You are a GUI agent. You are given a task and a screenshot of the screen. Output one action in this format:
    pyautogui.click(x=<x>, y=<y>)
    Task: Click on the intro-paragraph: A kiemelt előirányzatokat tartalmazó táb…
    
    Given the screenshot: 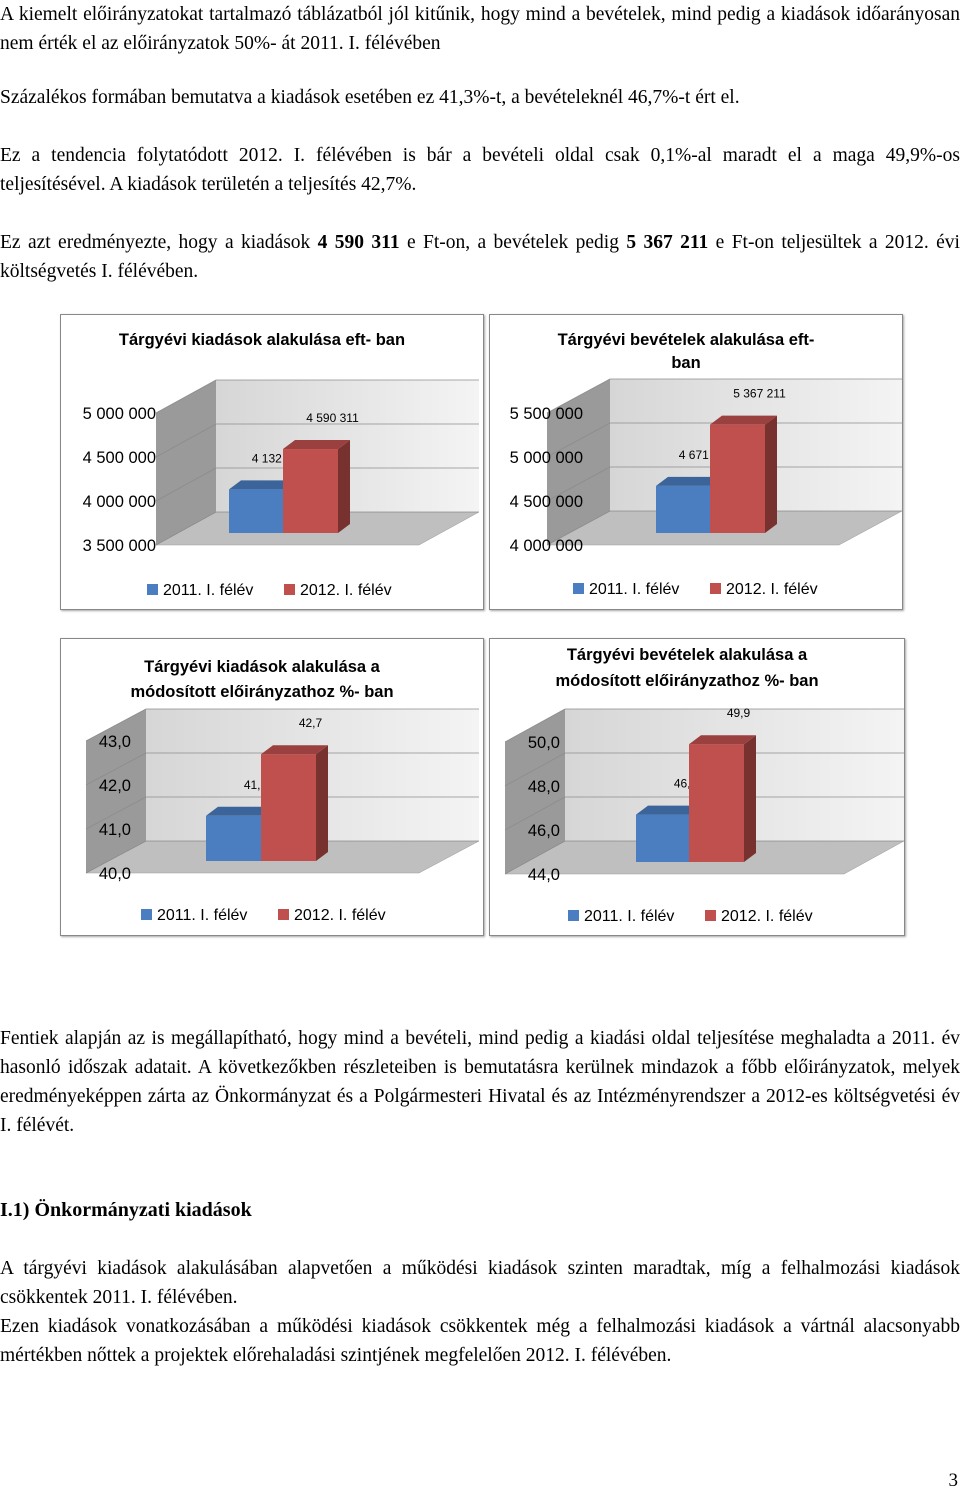 What is the action you would take?
    pyautogui.click(x=480, y=29)
    